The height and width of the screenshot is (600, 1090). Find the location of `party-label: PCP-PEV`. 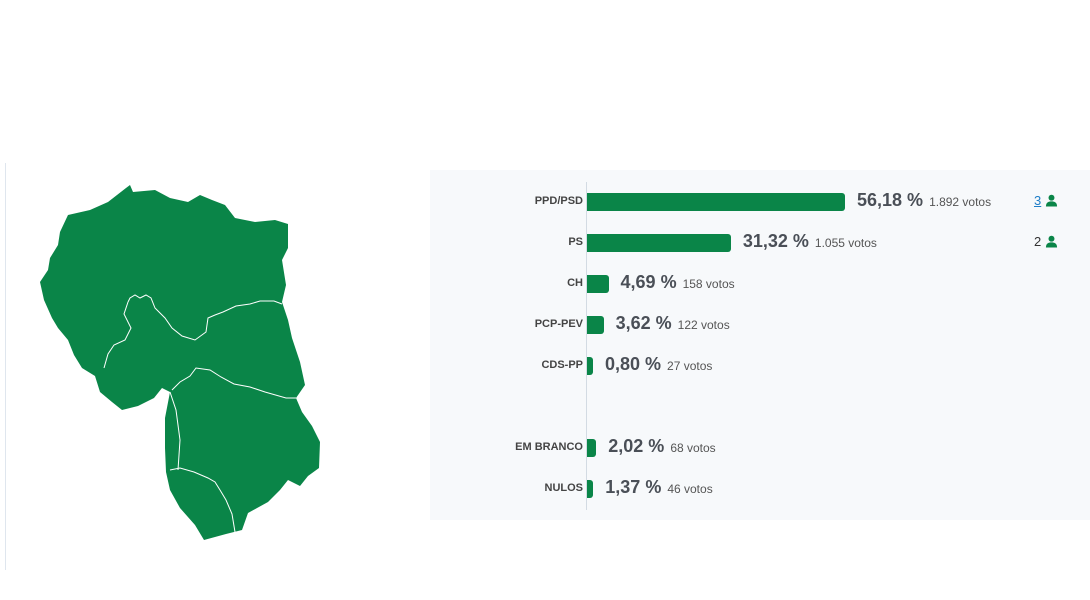

party-label: PCP-PEV is located at coordinates (558, 324).